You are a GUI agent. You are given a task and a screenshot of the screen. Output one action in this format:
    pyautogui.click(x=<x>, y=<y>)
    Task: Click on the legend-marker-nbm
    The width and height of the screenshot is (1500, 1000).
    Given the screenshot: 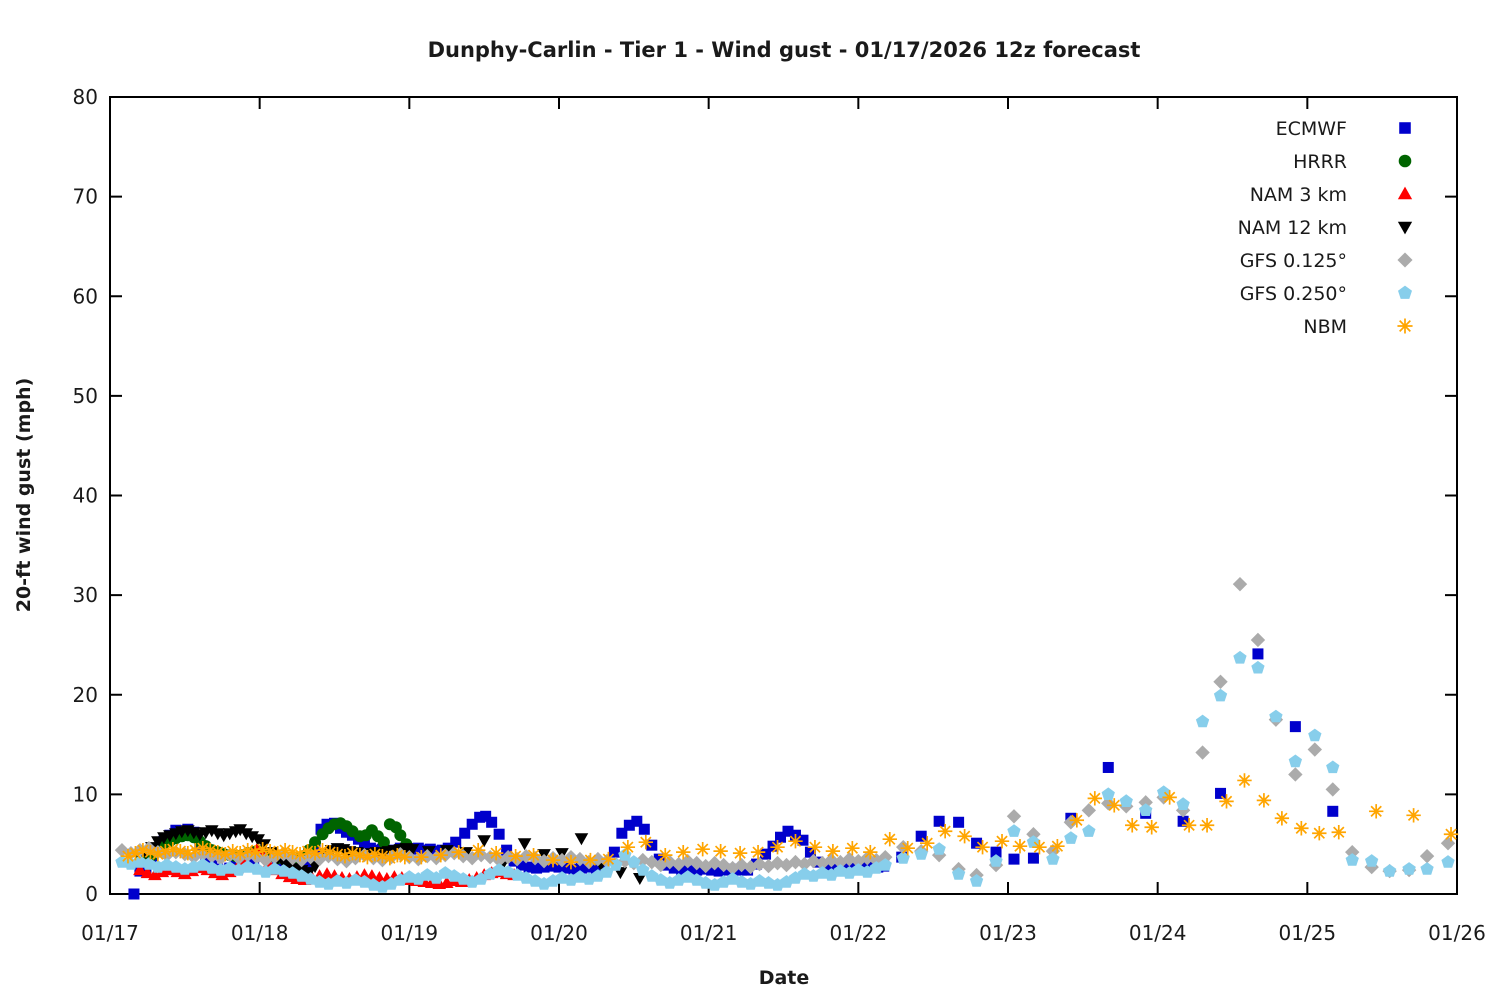 What is the action you would take?
    pyautogui.click(x=1405, y=326)
    